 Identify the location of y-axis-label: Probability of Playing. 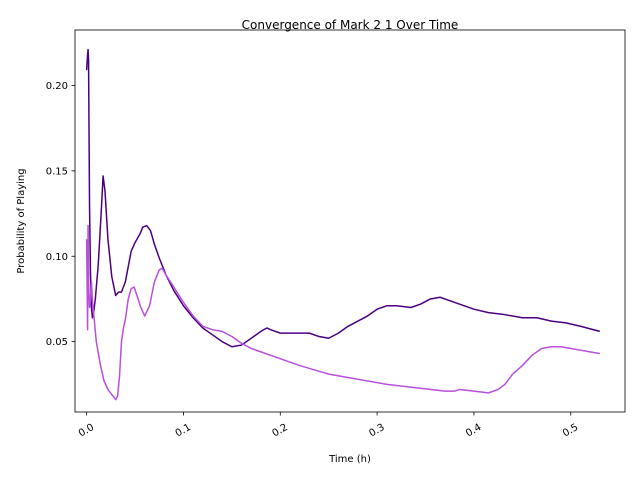
(21, 220).